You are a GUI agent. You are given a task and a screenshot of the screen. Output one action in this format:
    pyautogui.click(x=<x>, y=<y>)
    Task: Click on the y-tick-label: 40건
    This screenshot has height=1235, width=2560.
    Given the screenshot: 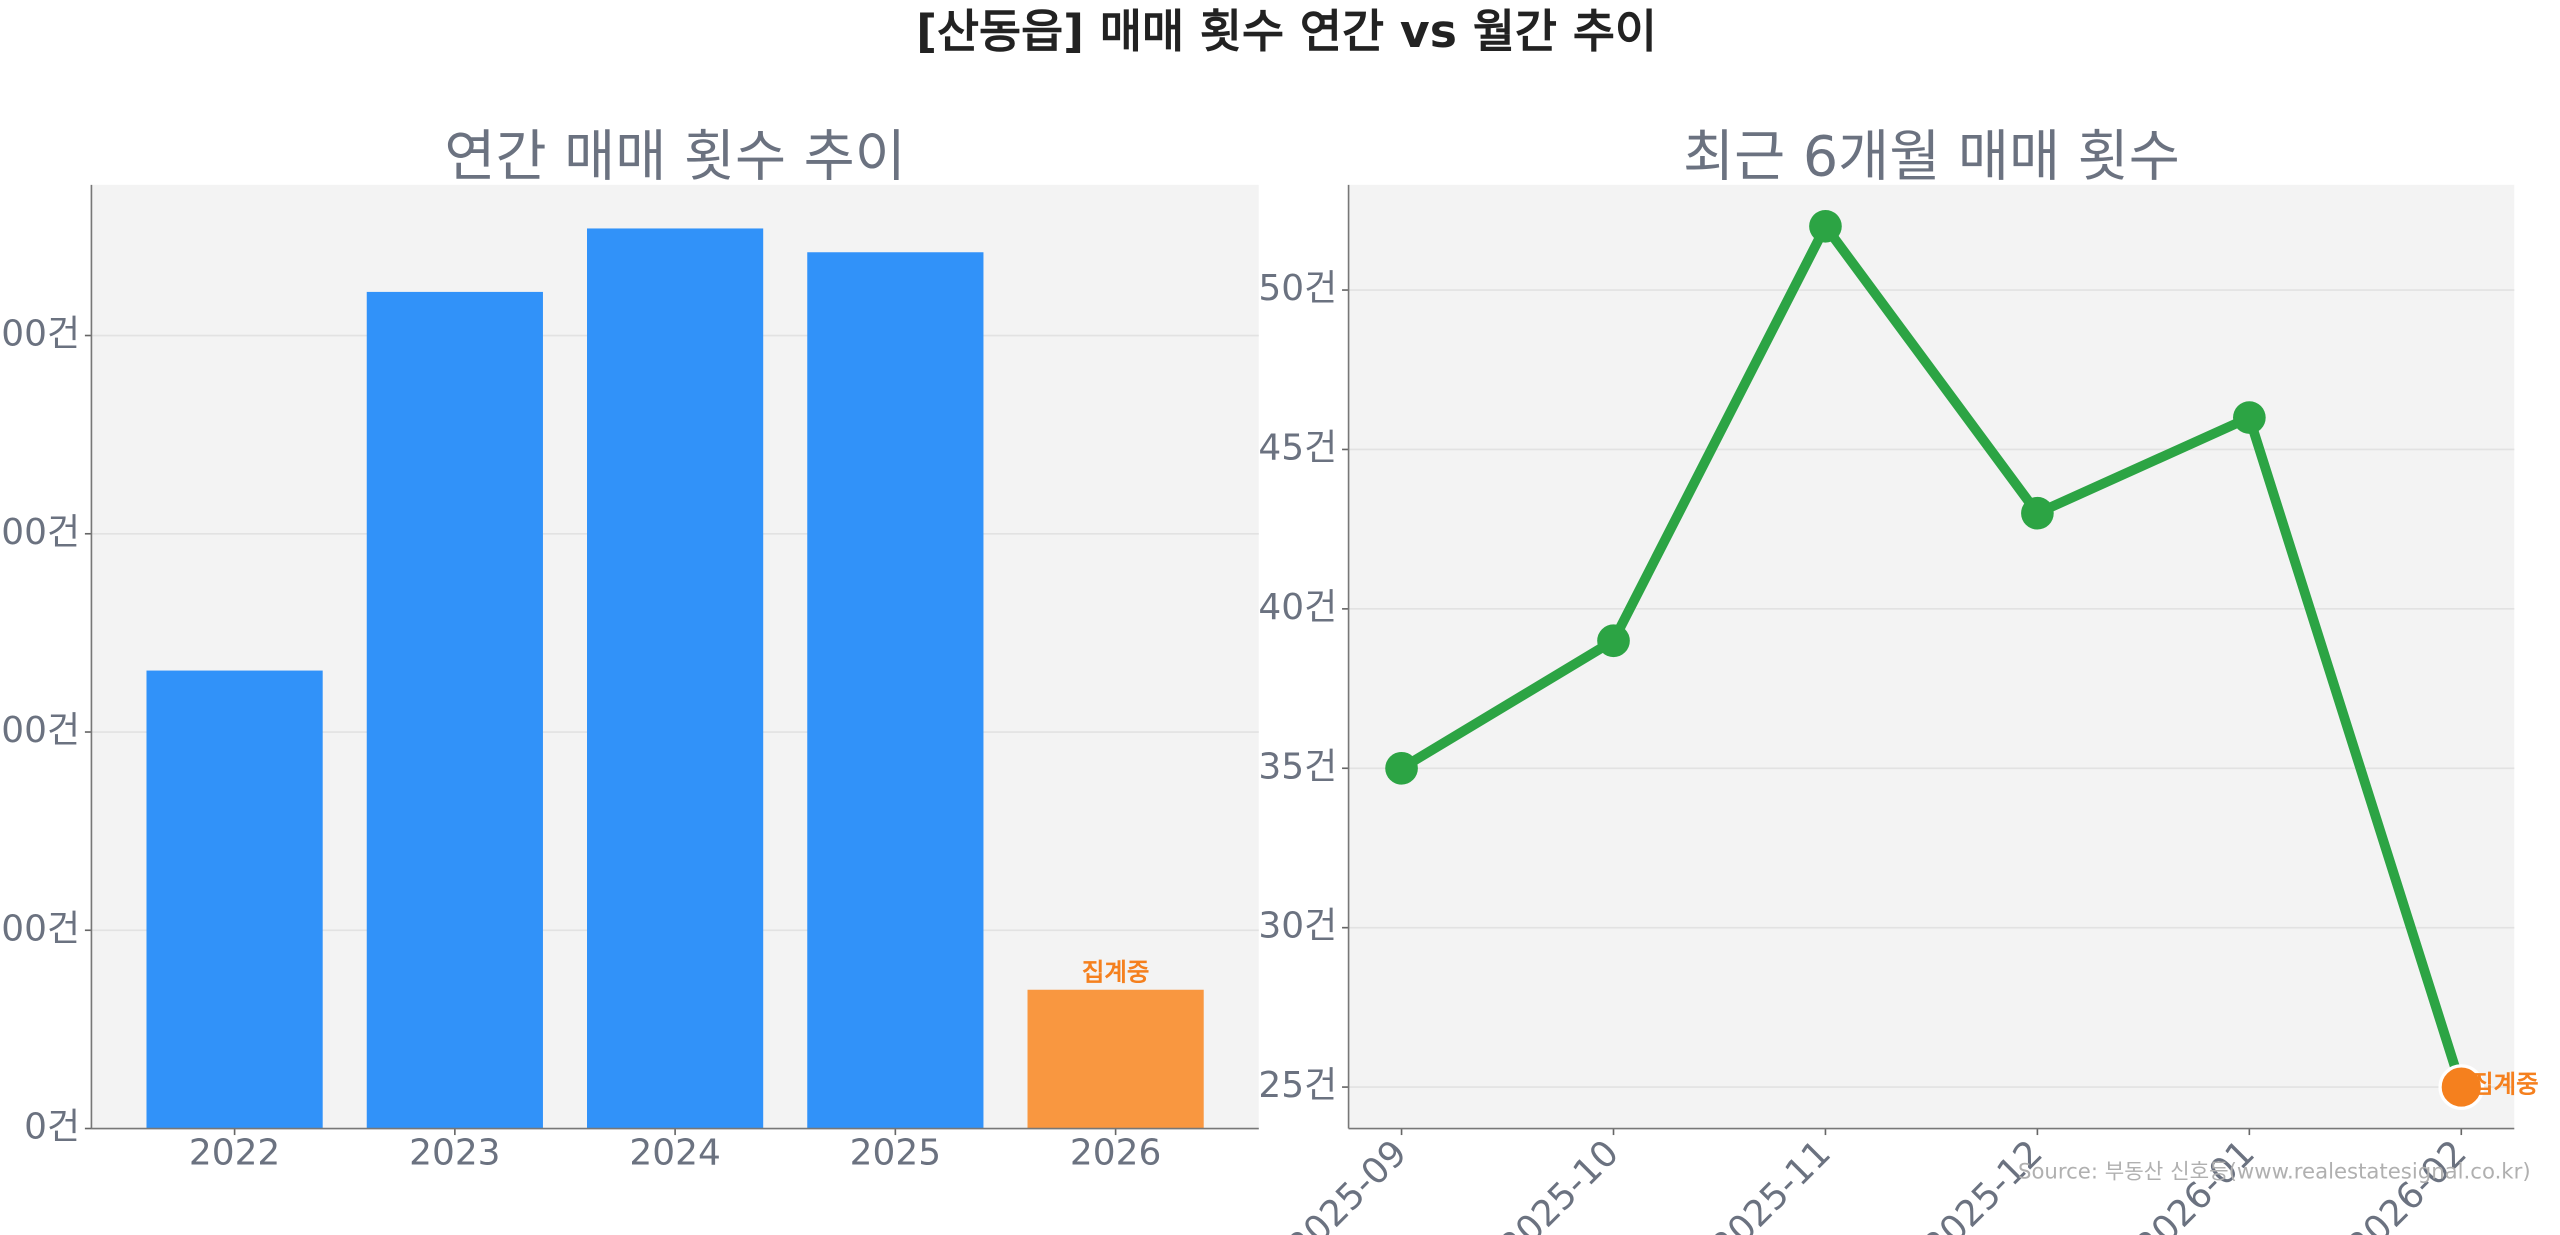 What is the action you would take?
    pyautogui.click(x=1297, y=607)
    